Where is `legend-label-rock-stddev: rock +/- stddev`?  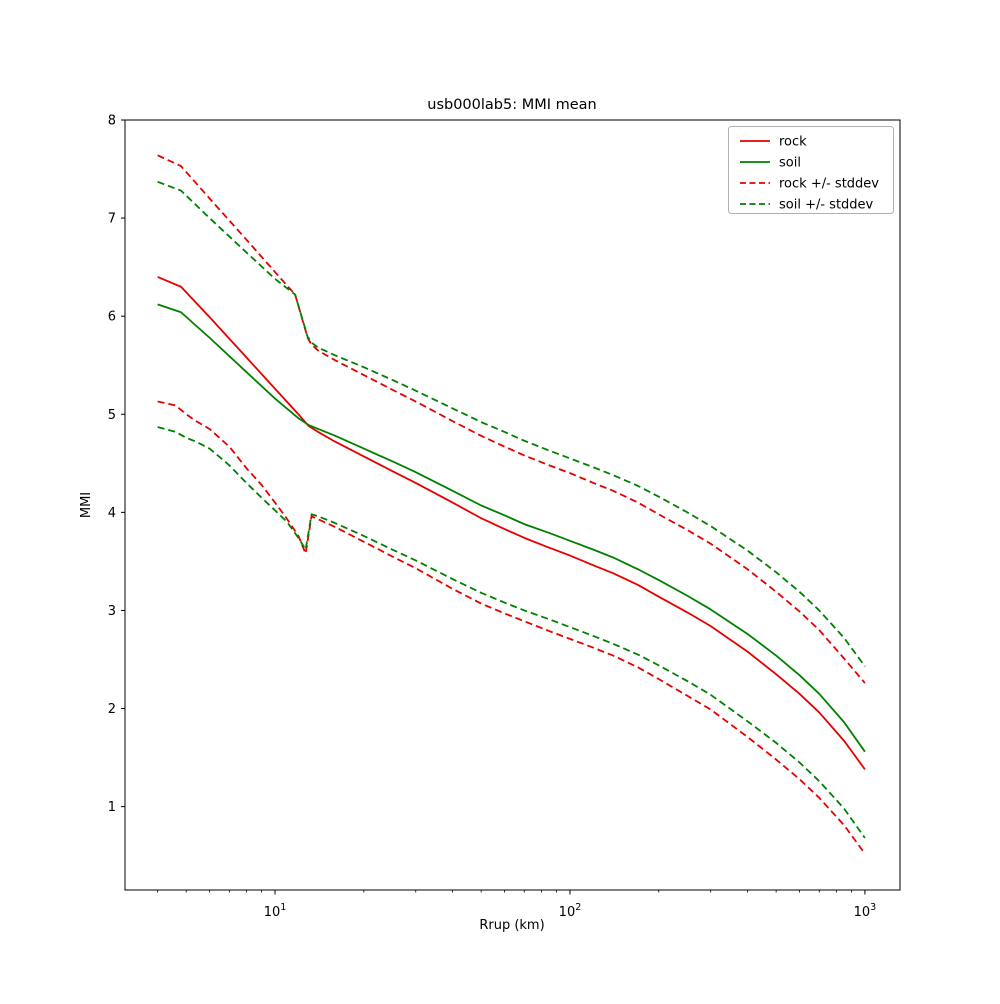
legend-label-rock-stddev: rock +/- stddev is located at coordinates (829, 184).